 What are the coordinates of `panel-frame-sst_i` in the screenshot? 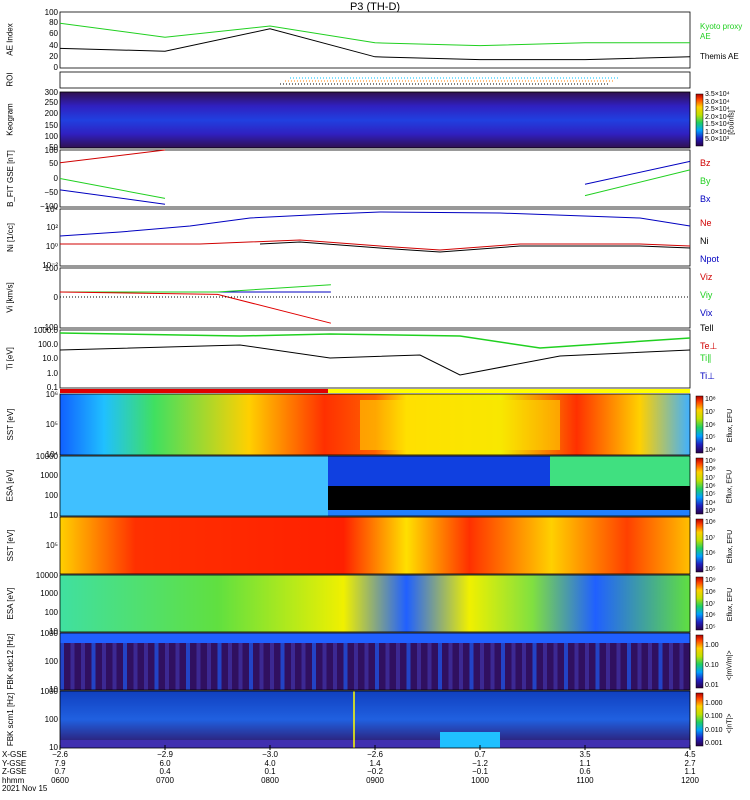 It's located at (375, 545).